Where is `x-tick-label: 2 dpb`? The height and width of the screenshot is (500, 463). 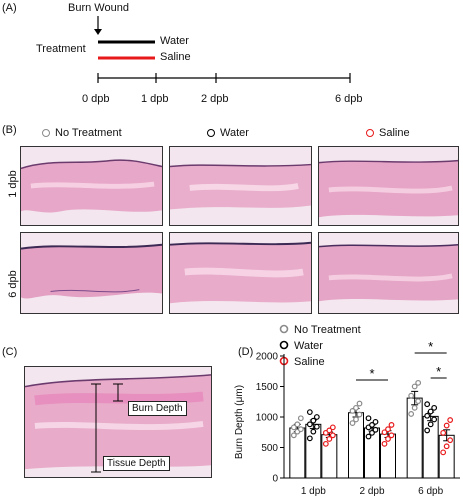
x-tick-label: 2 dpb is located at coordinates (371, 491).